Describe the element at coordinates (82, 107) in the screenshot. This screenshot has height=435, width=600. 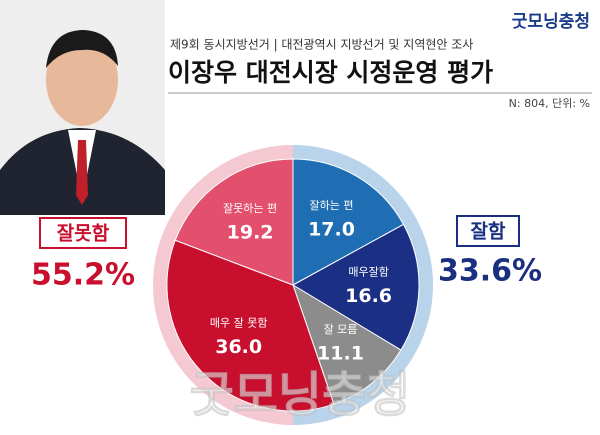
I see `portrait` at that location.